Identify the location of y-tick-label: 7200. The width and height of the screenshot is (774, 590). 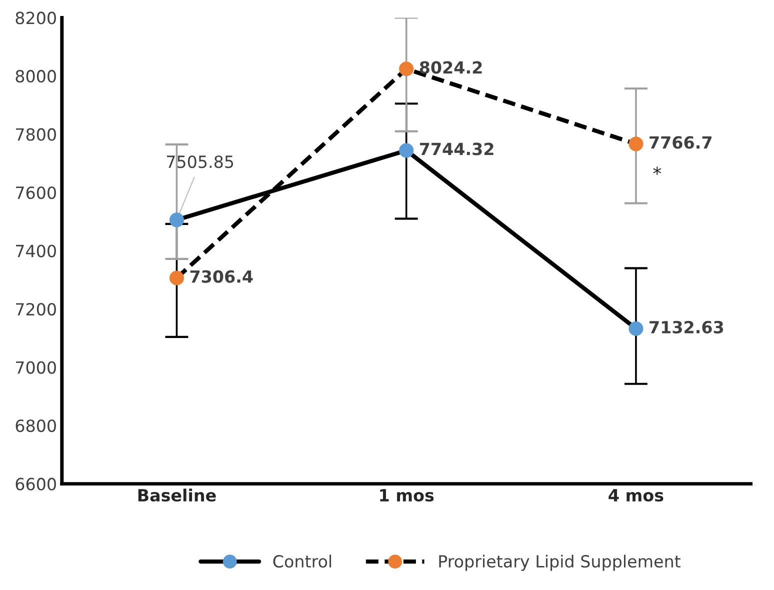
(36, 309).